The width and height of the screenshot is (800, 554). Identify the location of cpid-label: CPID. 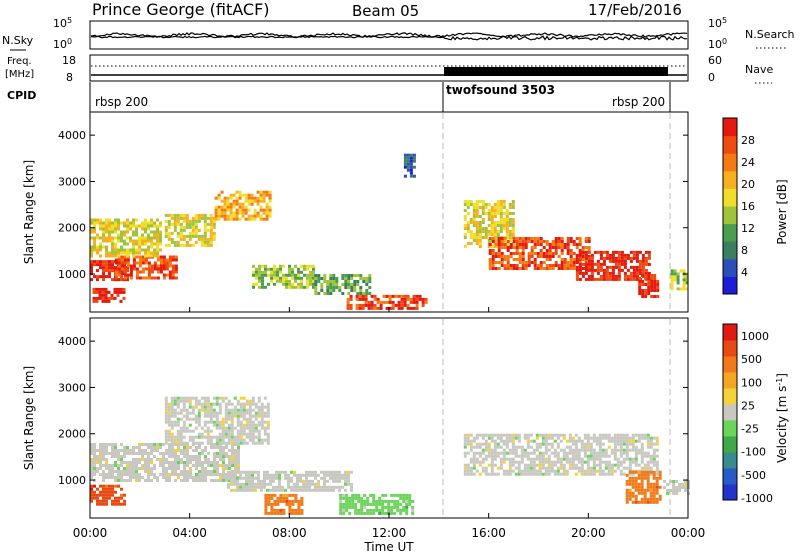
(21, 95).